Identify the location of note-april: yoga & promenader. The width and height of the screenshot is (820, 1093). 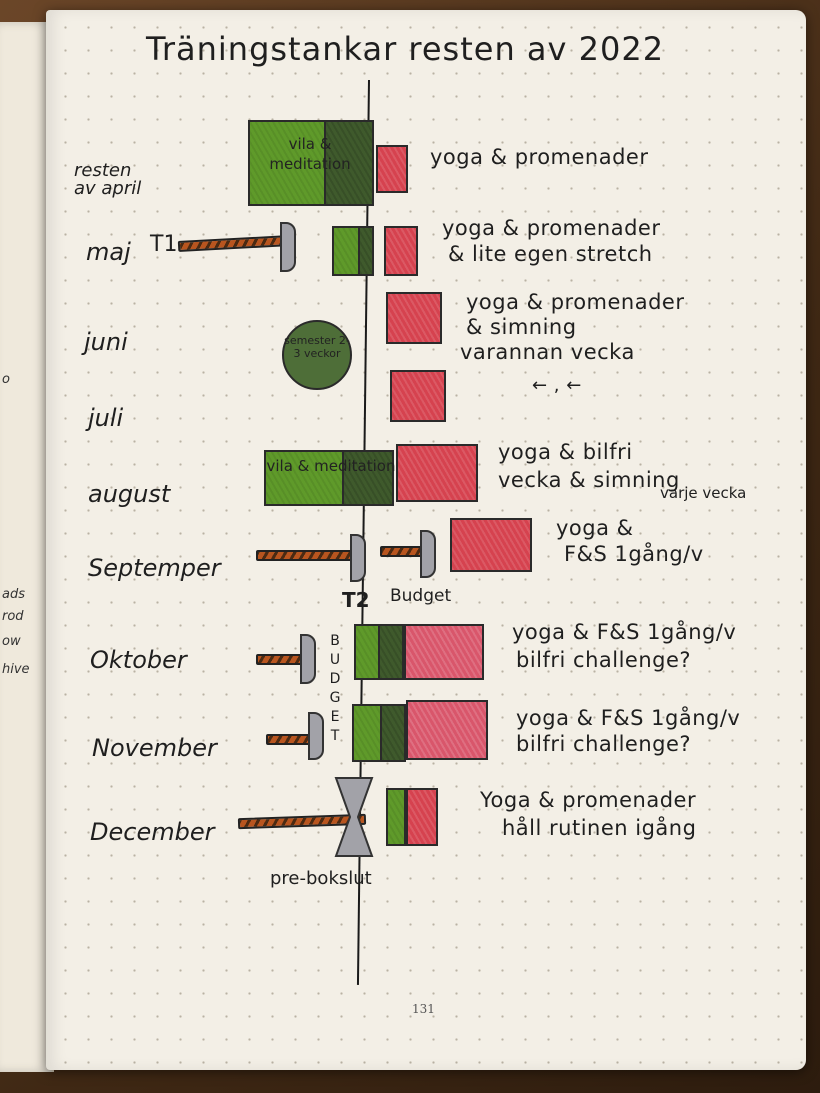
(539, 157).